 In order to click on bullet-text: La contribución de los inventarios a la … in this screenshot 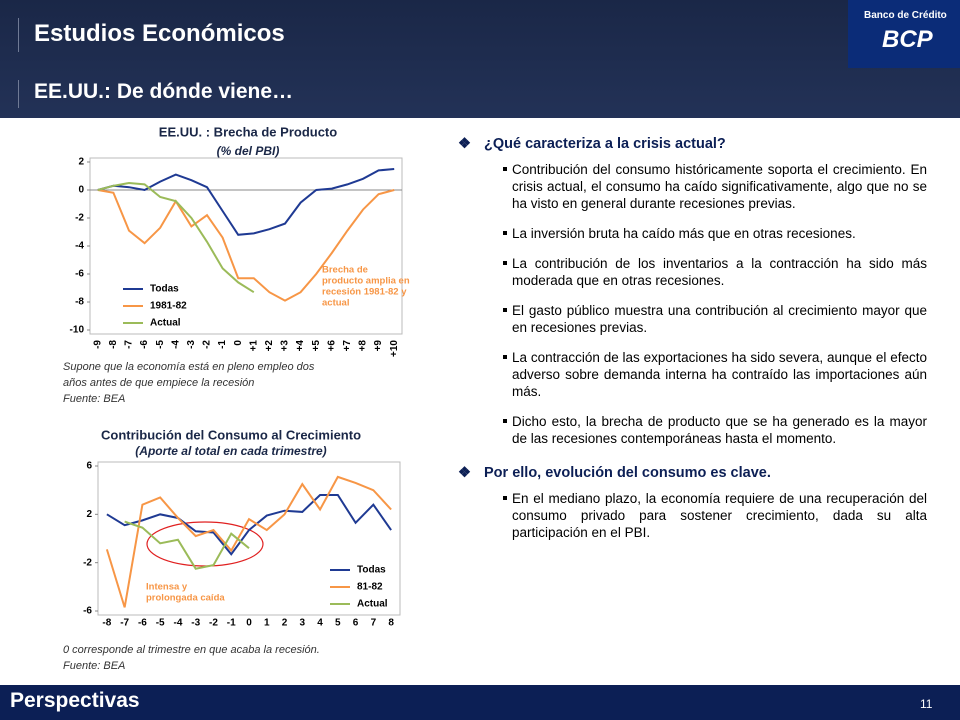, I will do `click(715, 272)`.